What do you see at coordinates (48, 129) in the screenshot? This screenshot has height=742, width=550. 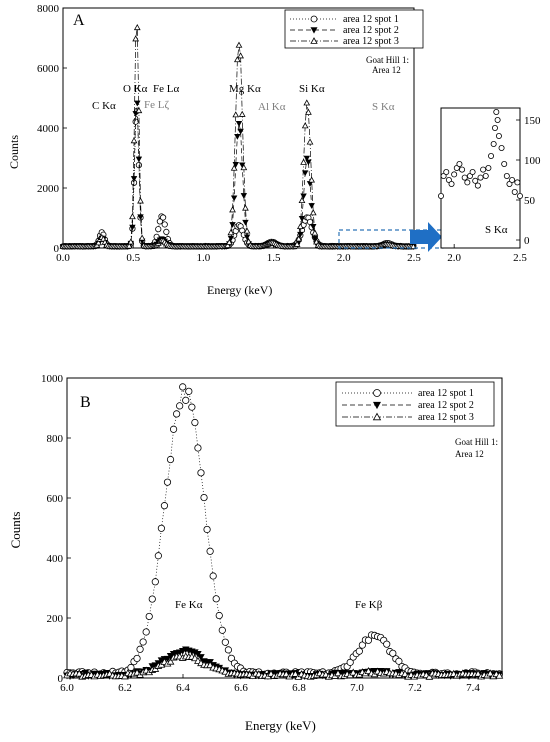 I see `y-tick-label: 4000` at bounding box center [48, 129].